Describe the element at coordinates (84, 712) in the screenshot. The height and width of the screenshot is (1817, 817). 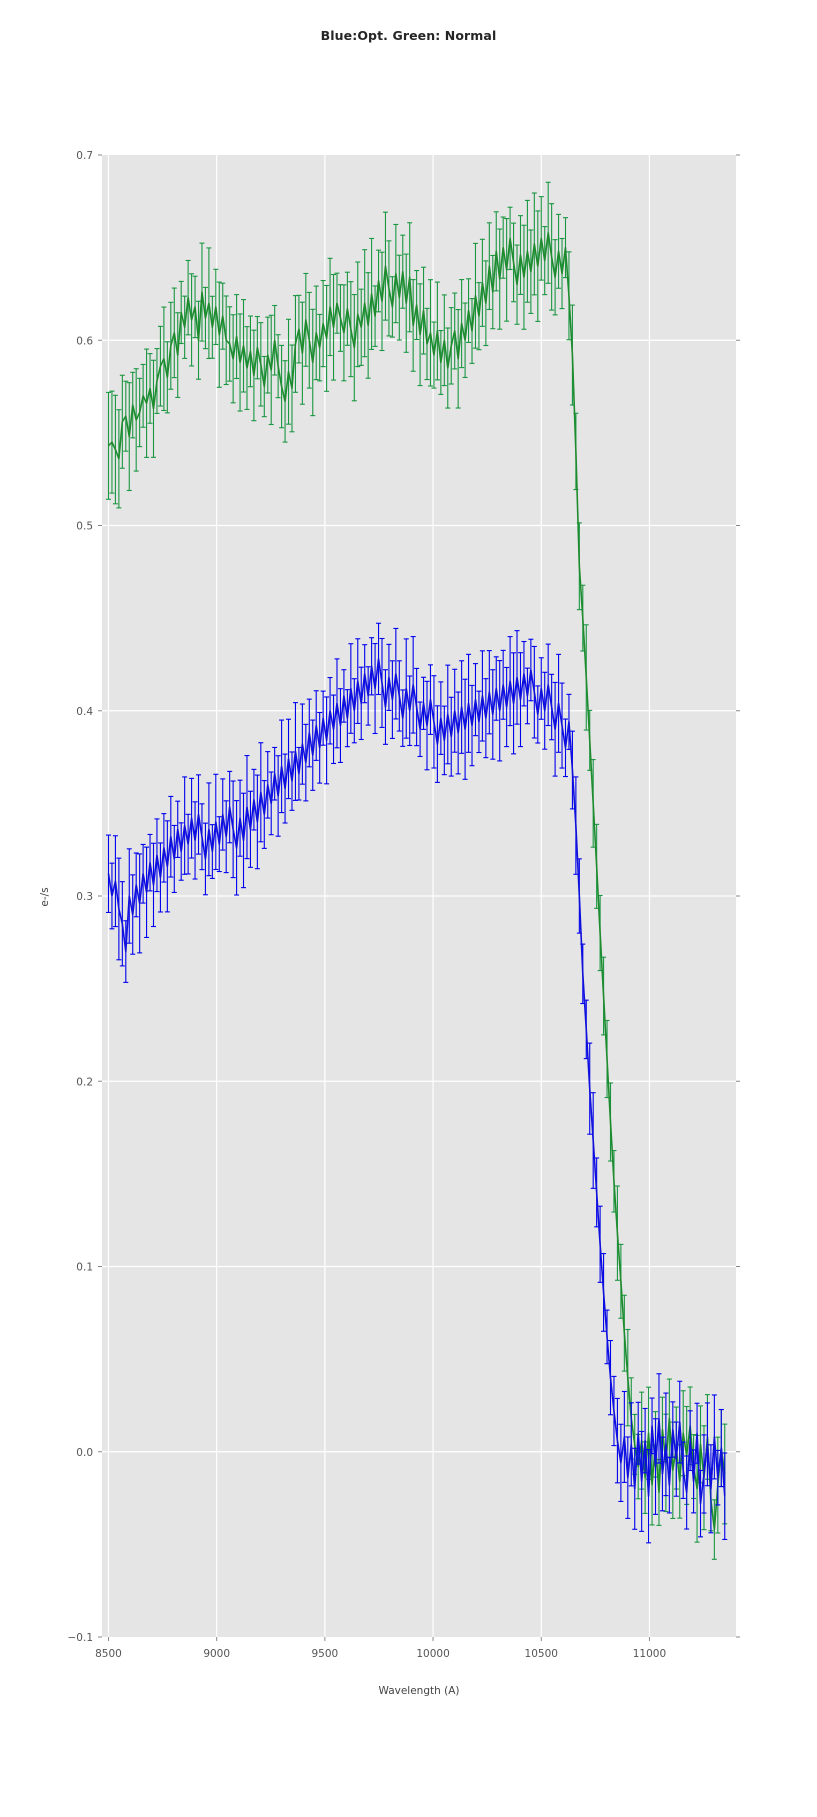
I see `ytick-label: 0.4` at that location.